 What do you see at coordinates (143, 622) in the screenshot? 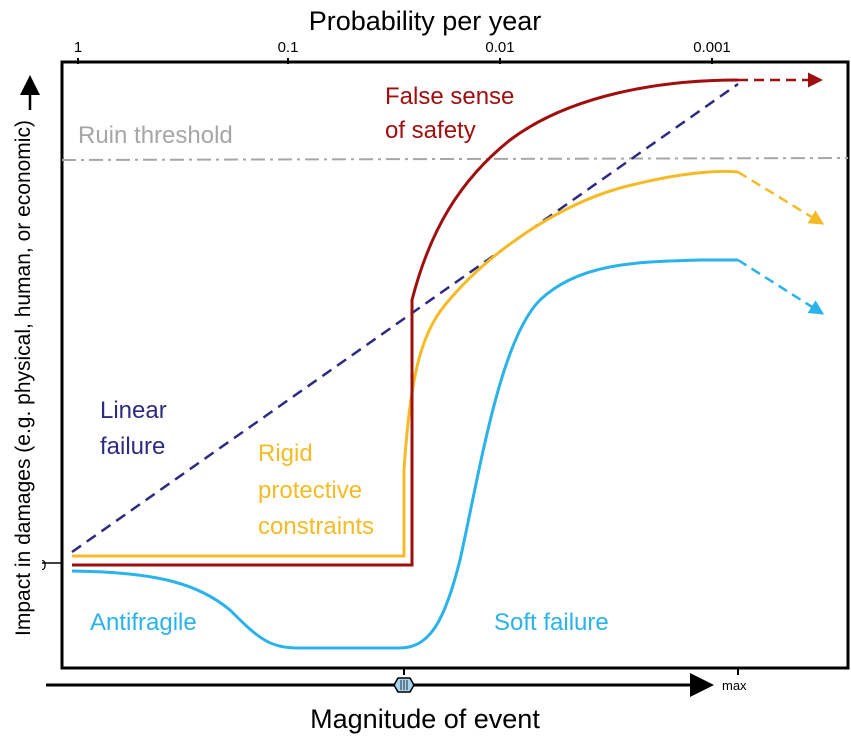
I see `label-antifragile: Antifragile` at bounding box center [143, 622].